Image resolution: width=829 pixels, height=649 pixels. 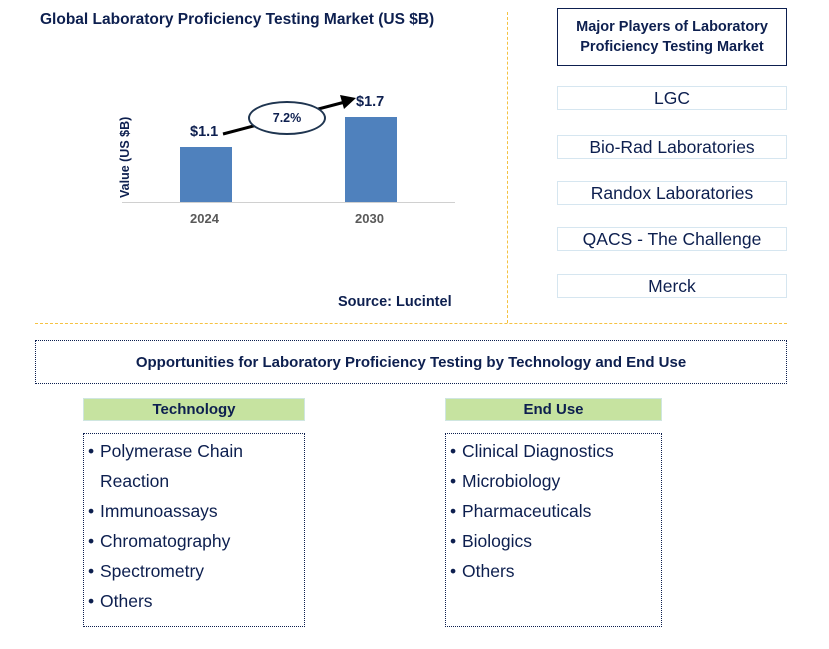 What do you see at coordinates (672, 239) in the screenshot?
I see `player-item-qacs: QACS - The Challenge` at bounding box center [672, 239].